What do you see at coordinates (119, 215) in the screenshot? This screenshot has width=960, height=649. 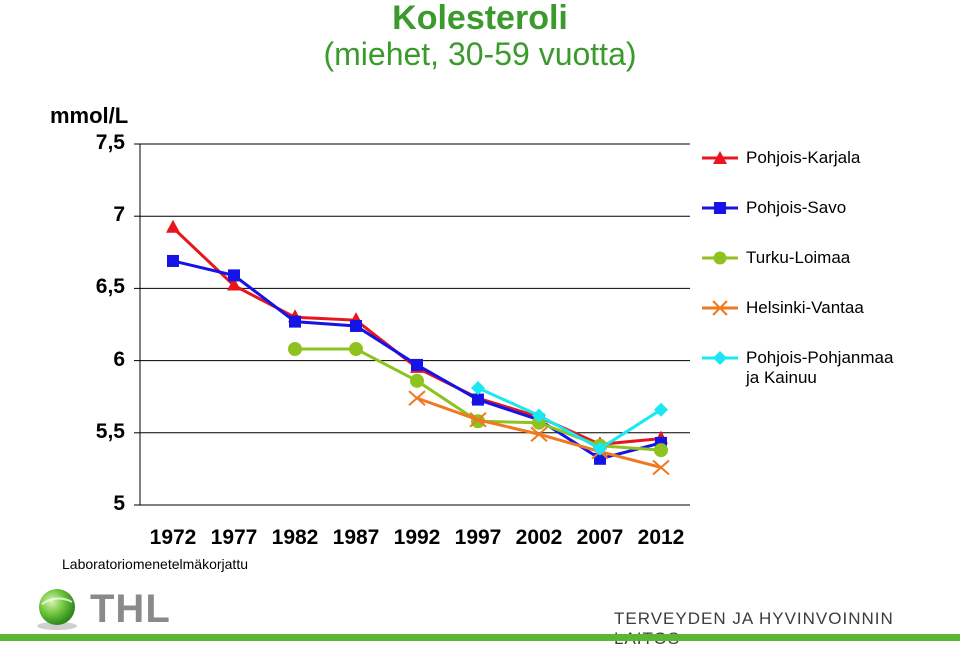 I see `y-tick-label: 7` at bounding box center [119, 215].